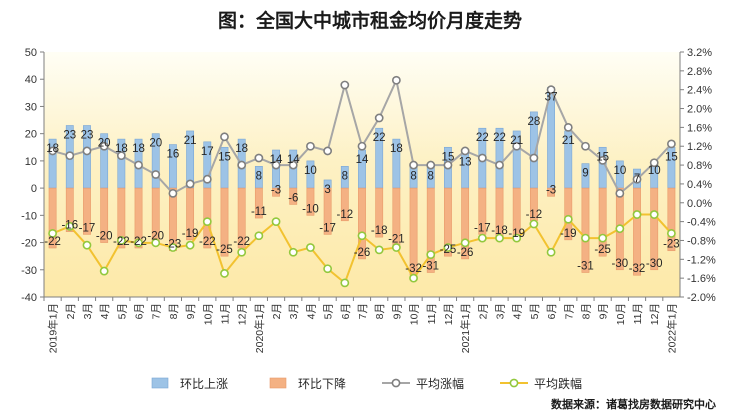 This screenshot has width=740, height=419. What do you see at coordinates (322, 384) in the screenshot?
I see `legend-label: 环比下降` at bounding box center [322, 384].